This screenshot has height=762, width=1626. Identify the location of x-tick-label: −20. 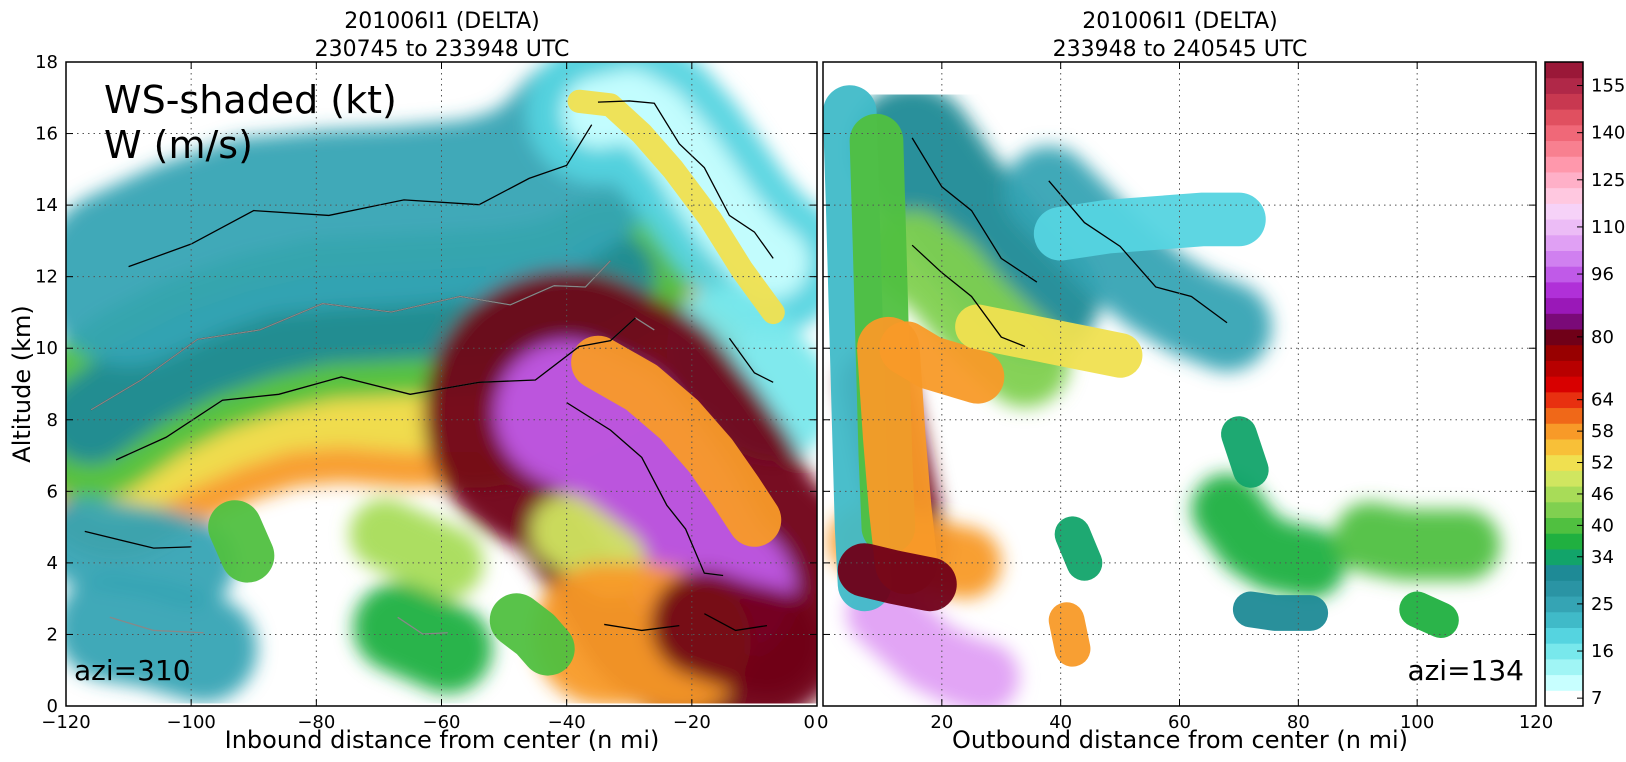
(692, 722).